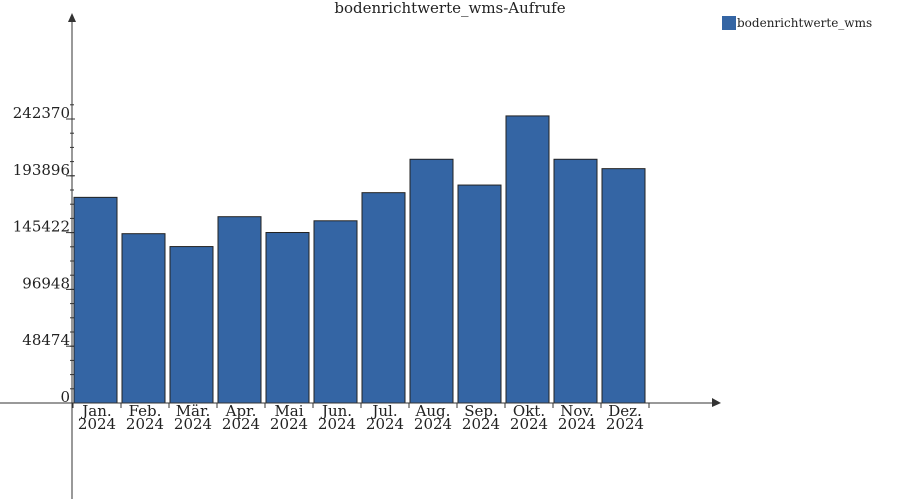  Describe the element at coordinates (625, 411) in the screenshot. I see `x-tick-label: Dez.` at that location.